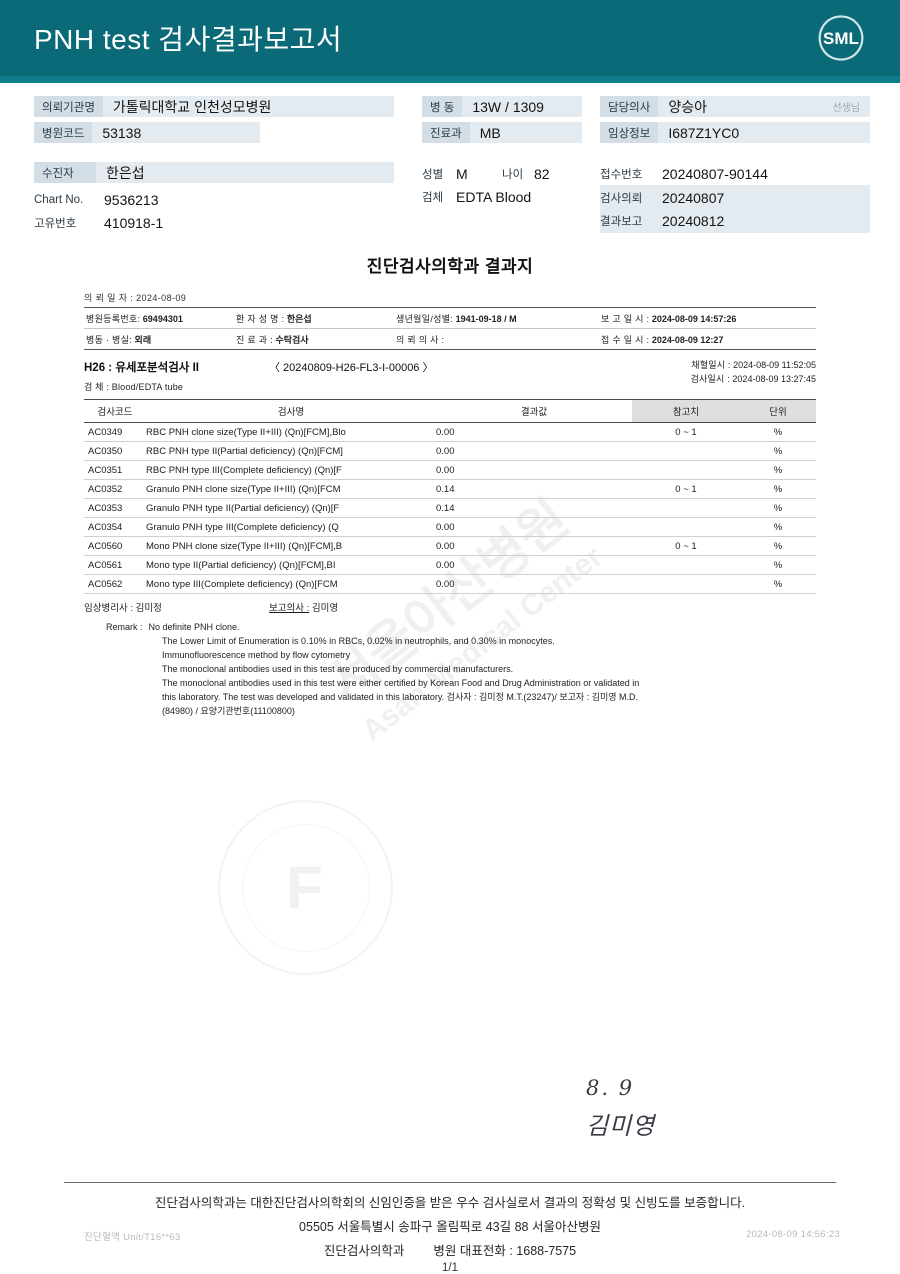 The height and width of the screenshot is (1274, 900). Describe the element at coordinates (115, 489) in the screenshot. I see `cell-code: AC0352` at that location.